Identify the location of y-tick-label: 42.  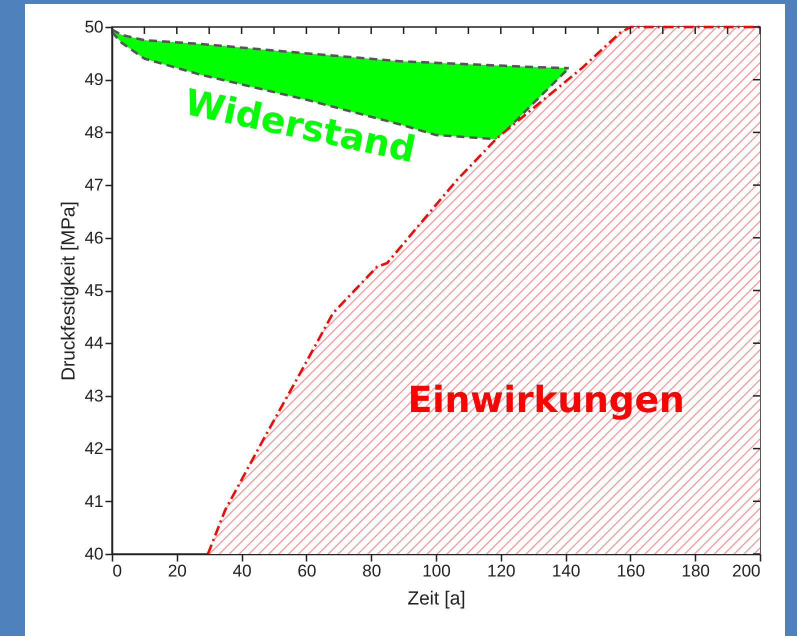
(94, 448).